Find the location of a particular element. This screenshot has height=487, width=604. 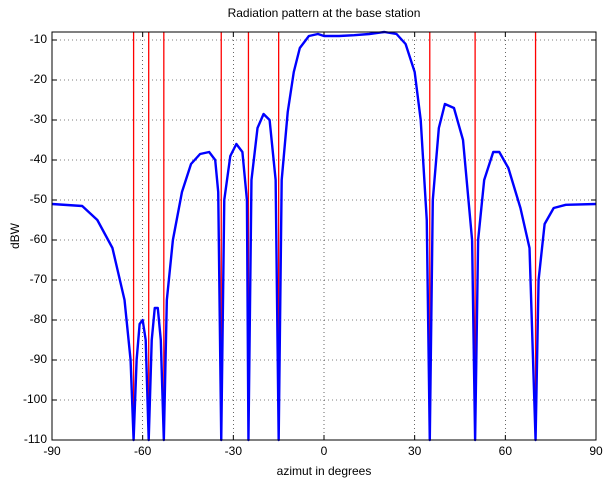

y-tick-label: -60 is located at coordinates (39, 239).